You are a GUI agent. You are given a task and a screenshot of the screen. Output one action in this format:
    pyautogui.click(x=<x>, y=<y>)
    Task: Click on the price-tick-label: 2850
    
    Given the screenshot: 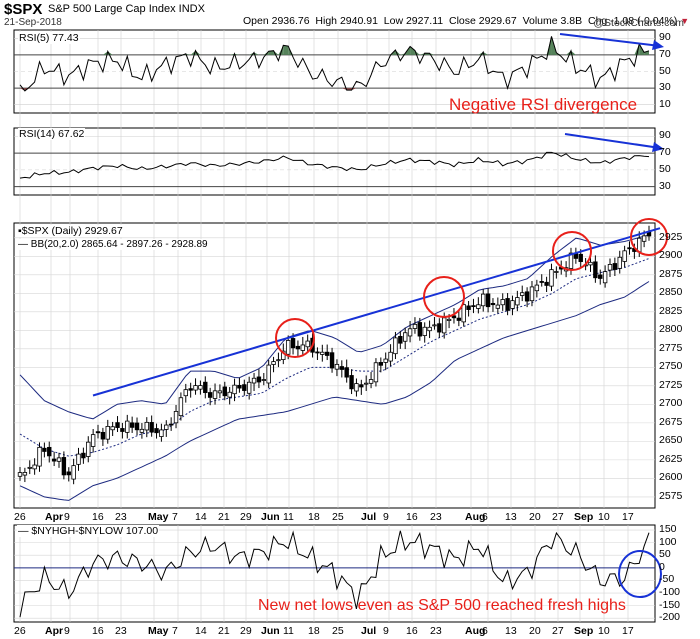 What is the action you would take?
    pyautogui.click(x=671, y=292)
    